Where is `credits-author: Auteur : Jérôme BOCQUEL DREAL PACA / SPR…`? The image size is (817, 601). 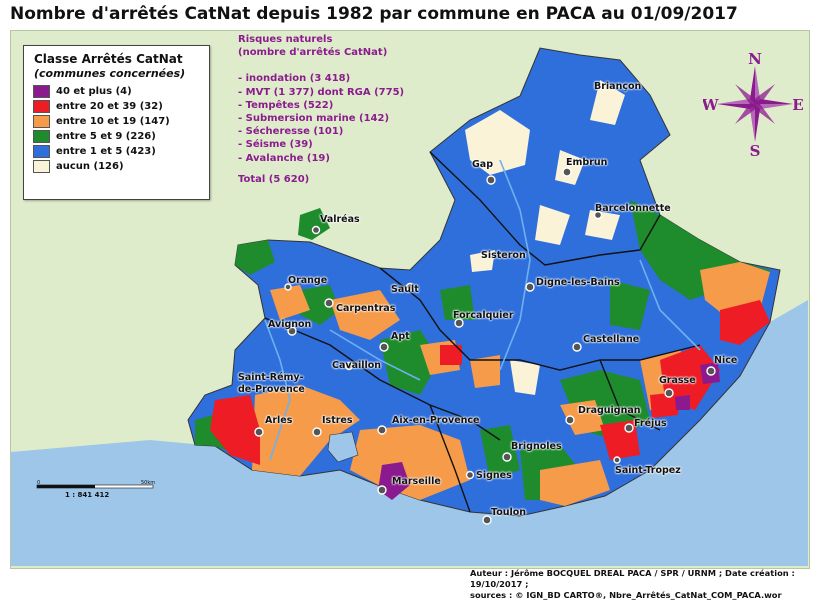 credits-author: Auteur : Jérôme BOCQUEL DREAL PACA / SPR… is located at coordinates (632, 578).